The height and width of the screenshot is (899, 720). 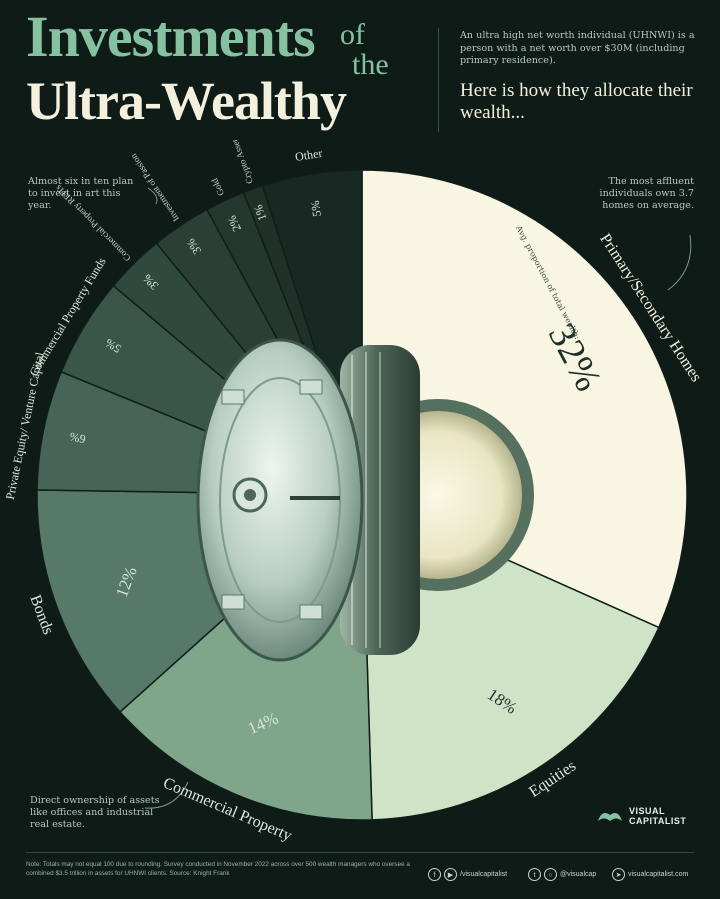 I want to click on social-facebook-youtube: f ▶ /visualcapitalist, so click(x=467, y=874).